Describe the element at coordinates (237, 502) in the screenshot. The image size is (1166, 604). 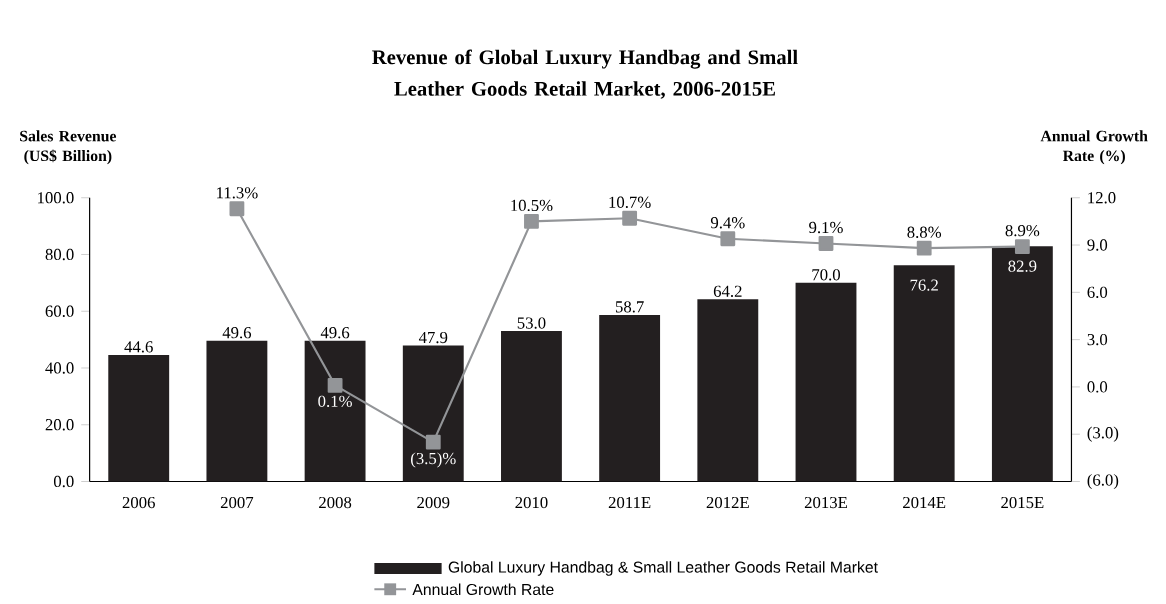
I see `x-tick-label: 2007` at that location.